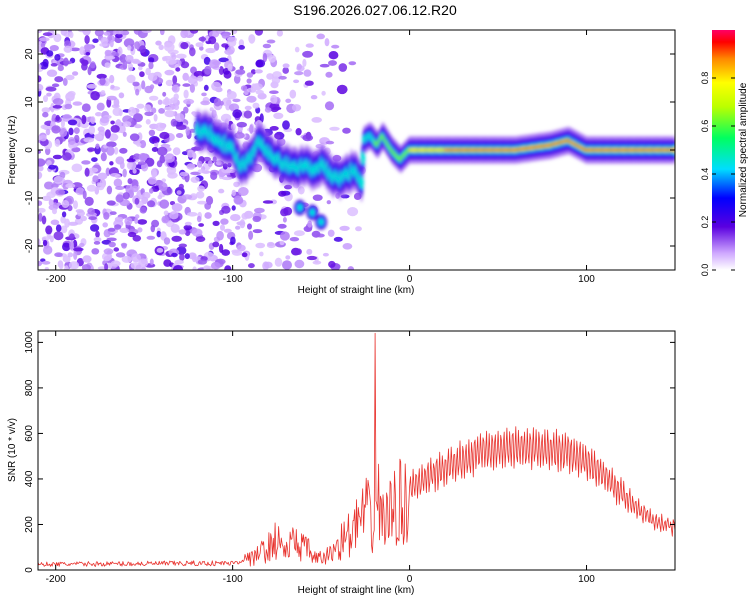  Describe the element at coordinates (705, 78) in the screenshot. I see `colorbar-tick-label: 0.8` at that location.